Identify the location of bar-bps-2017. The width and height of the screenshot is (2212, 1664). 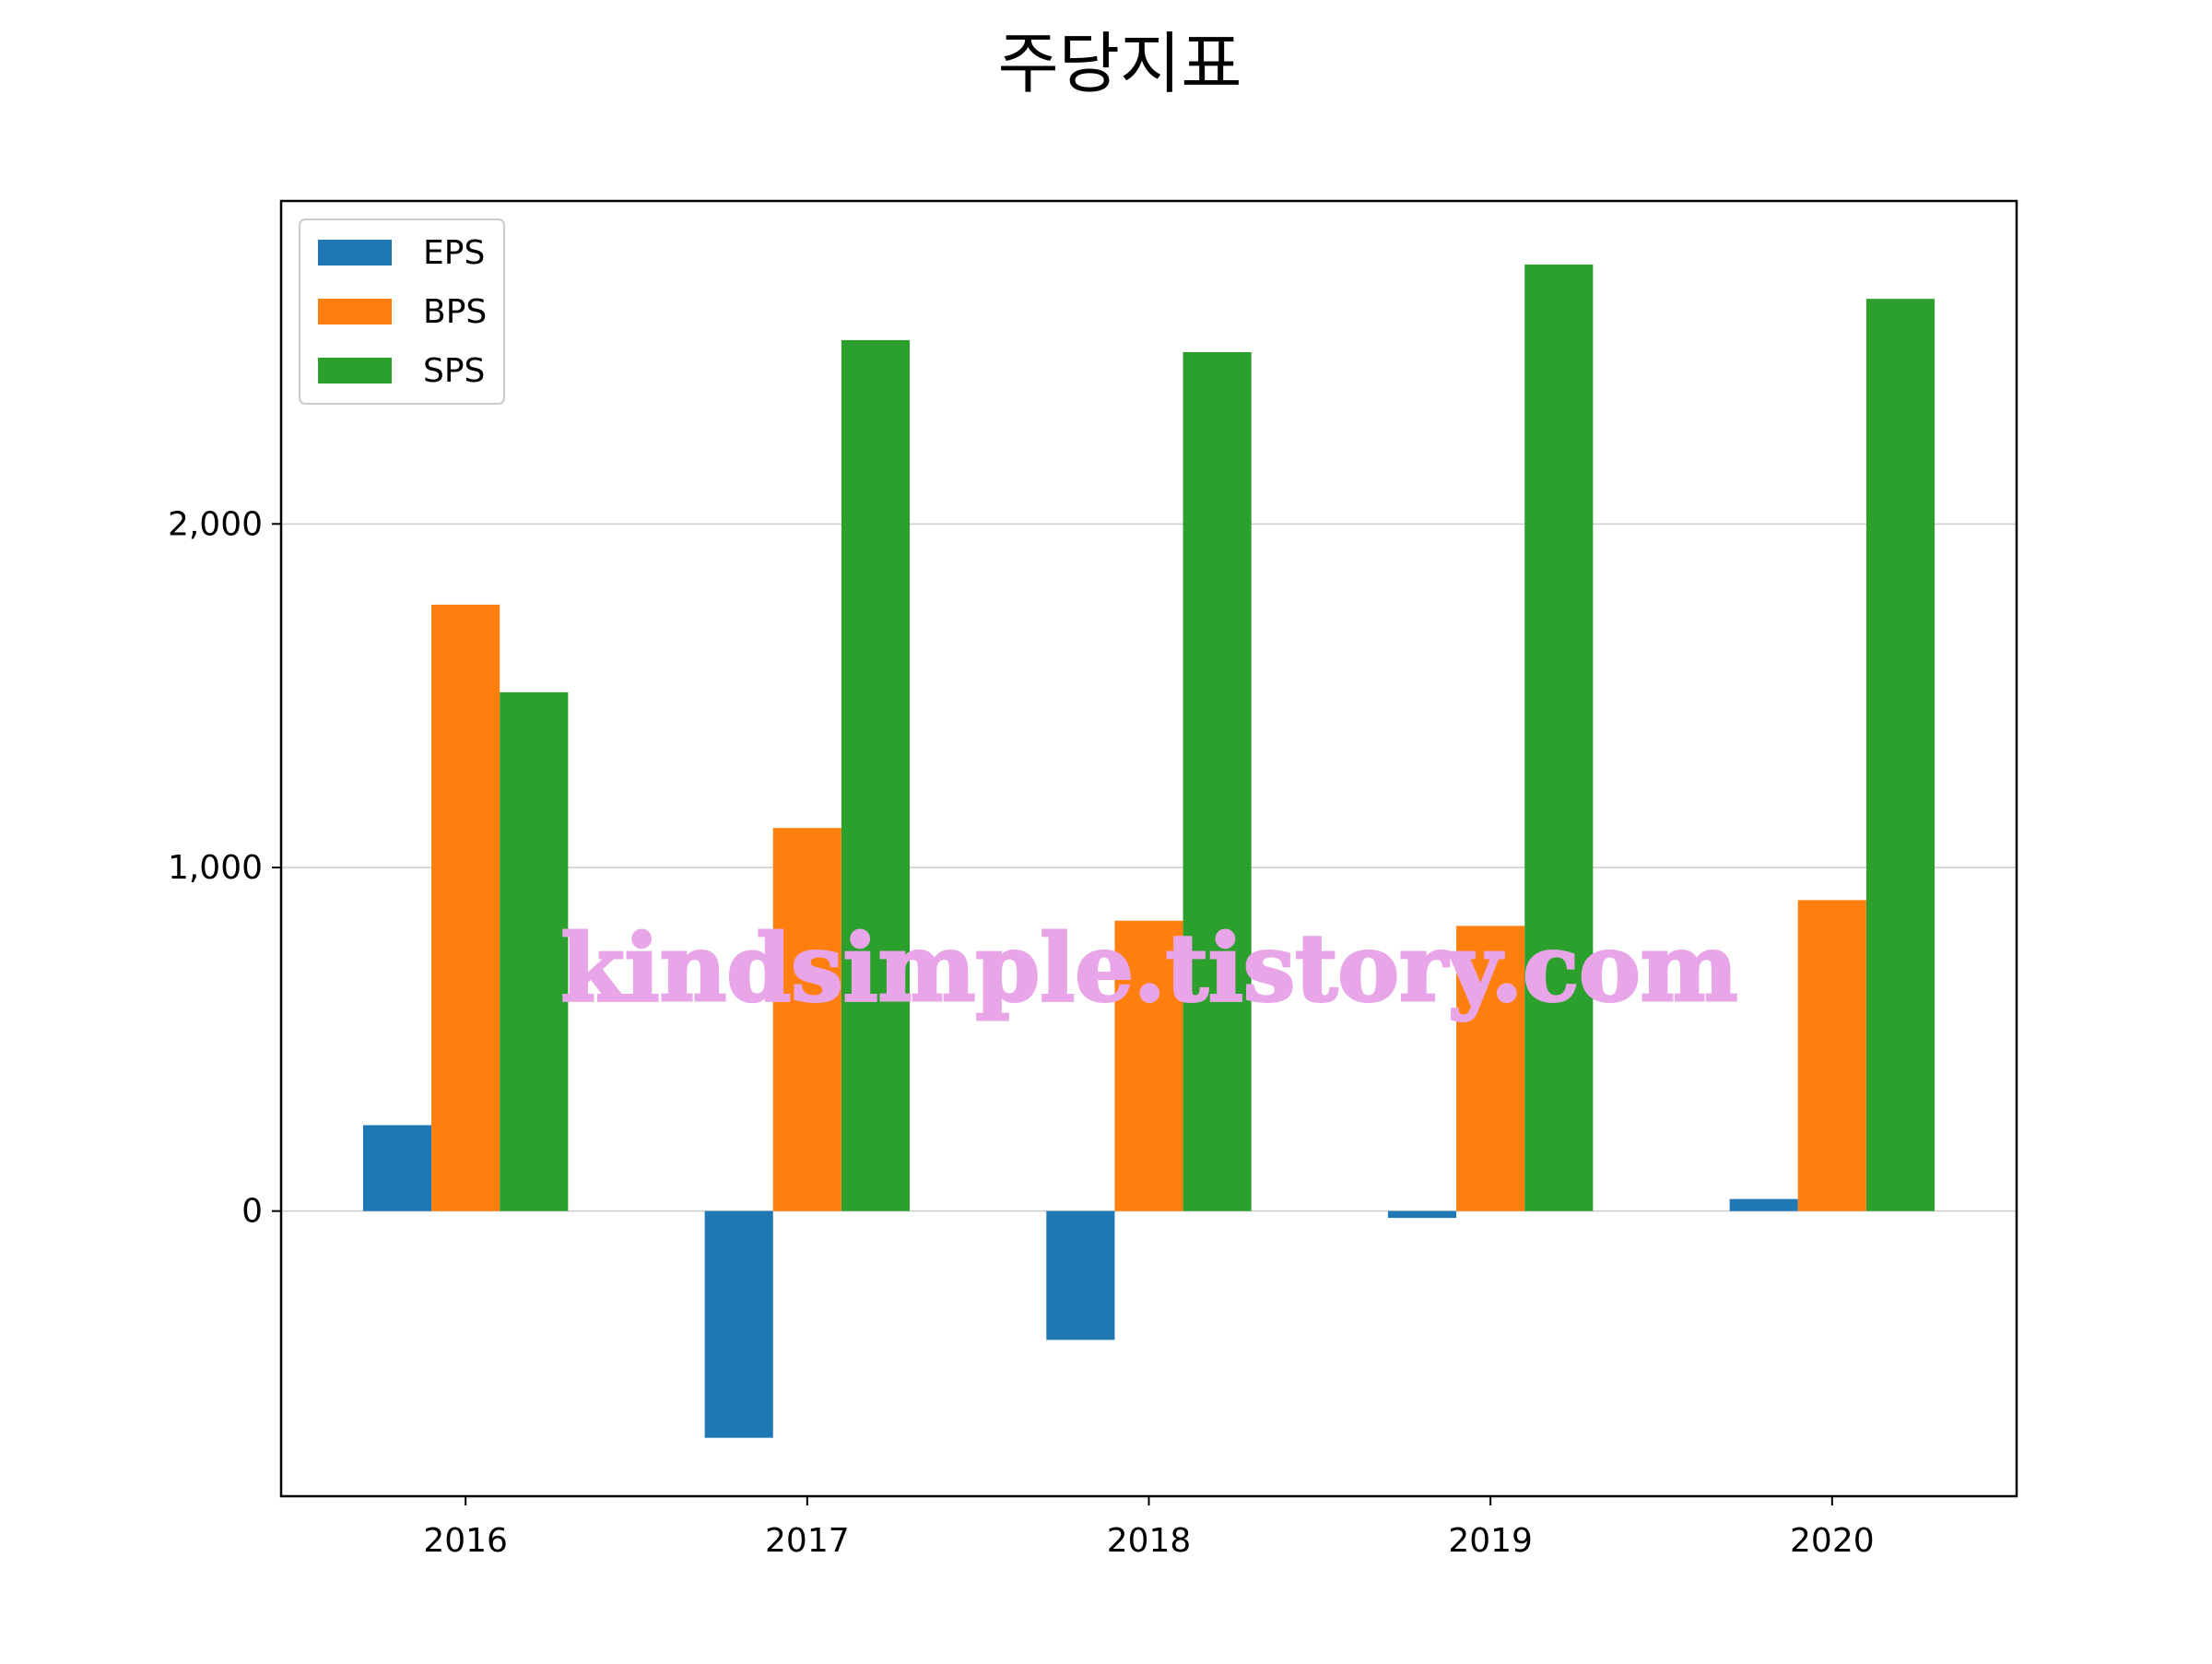
(806, 1019).